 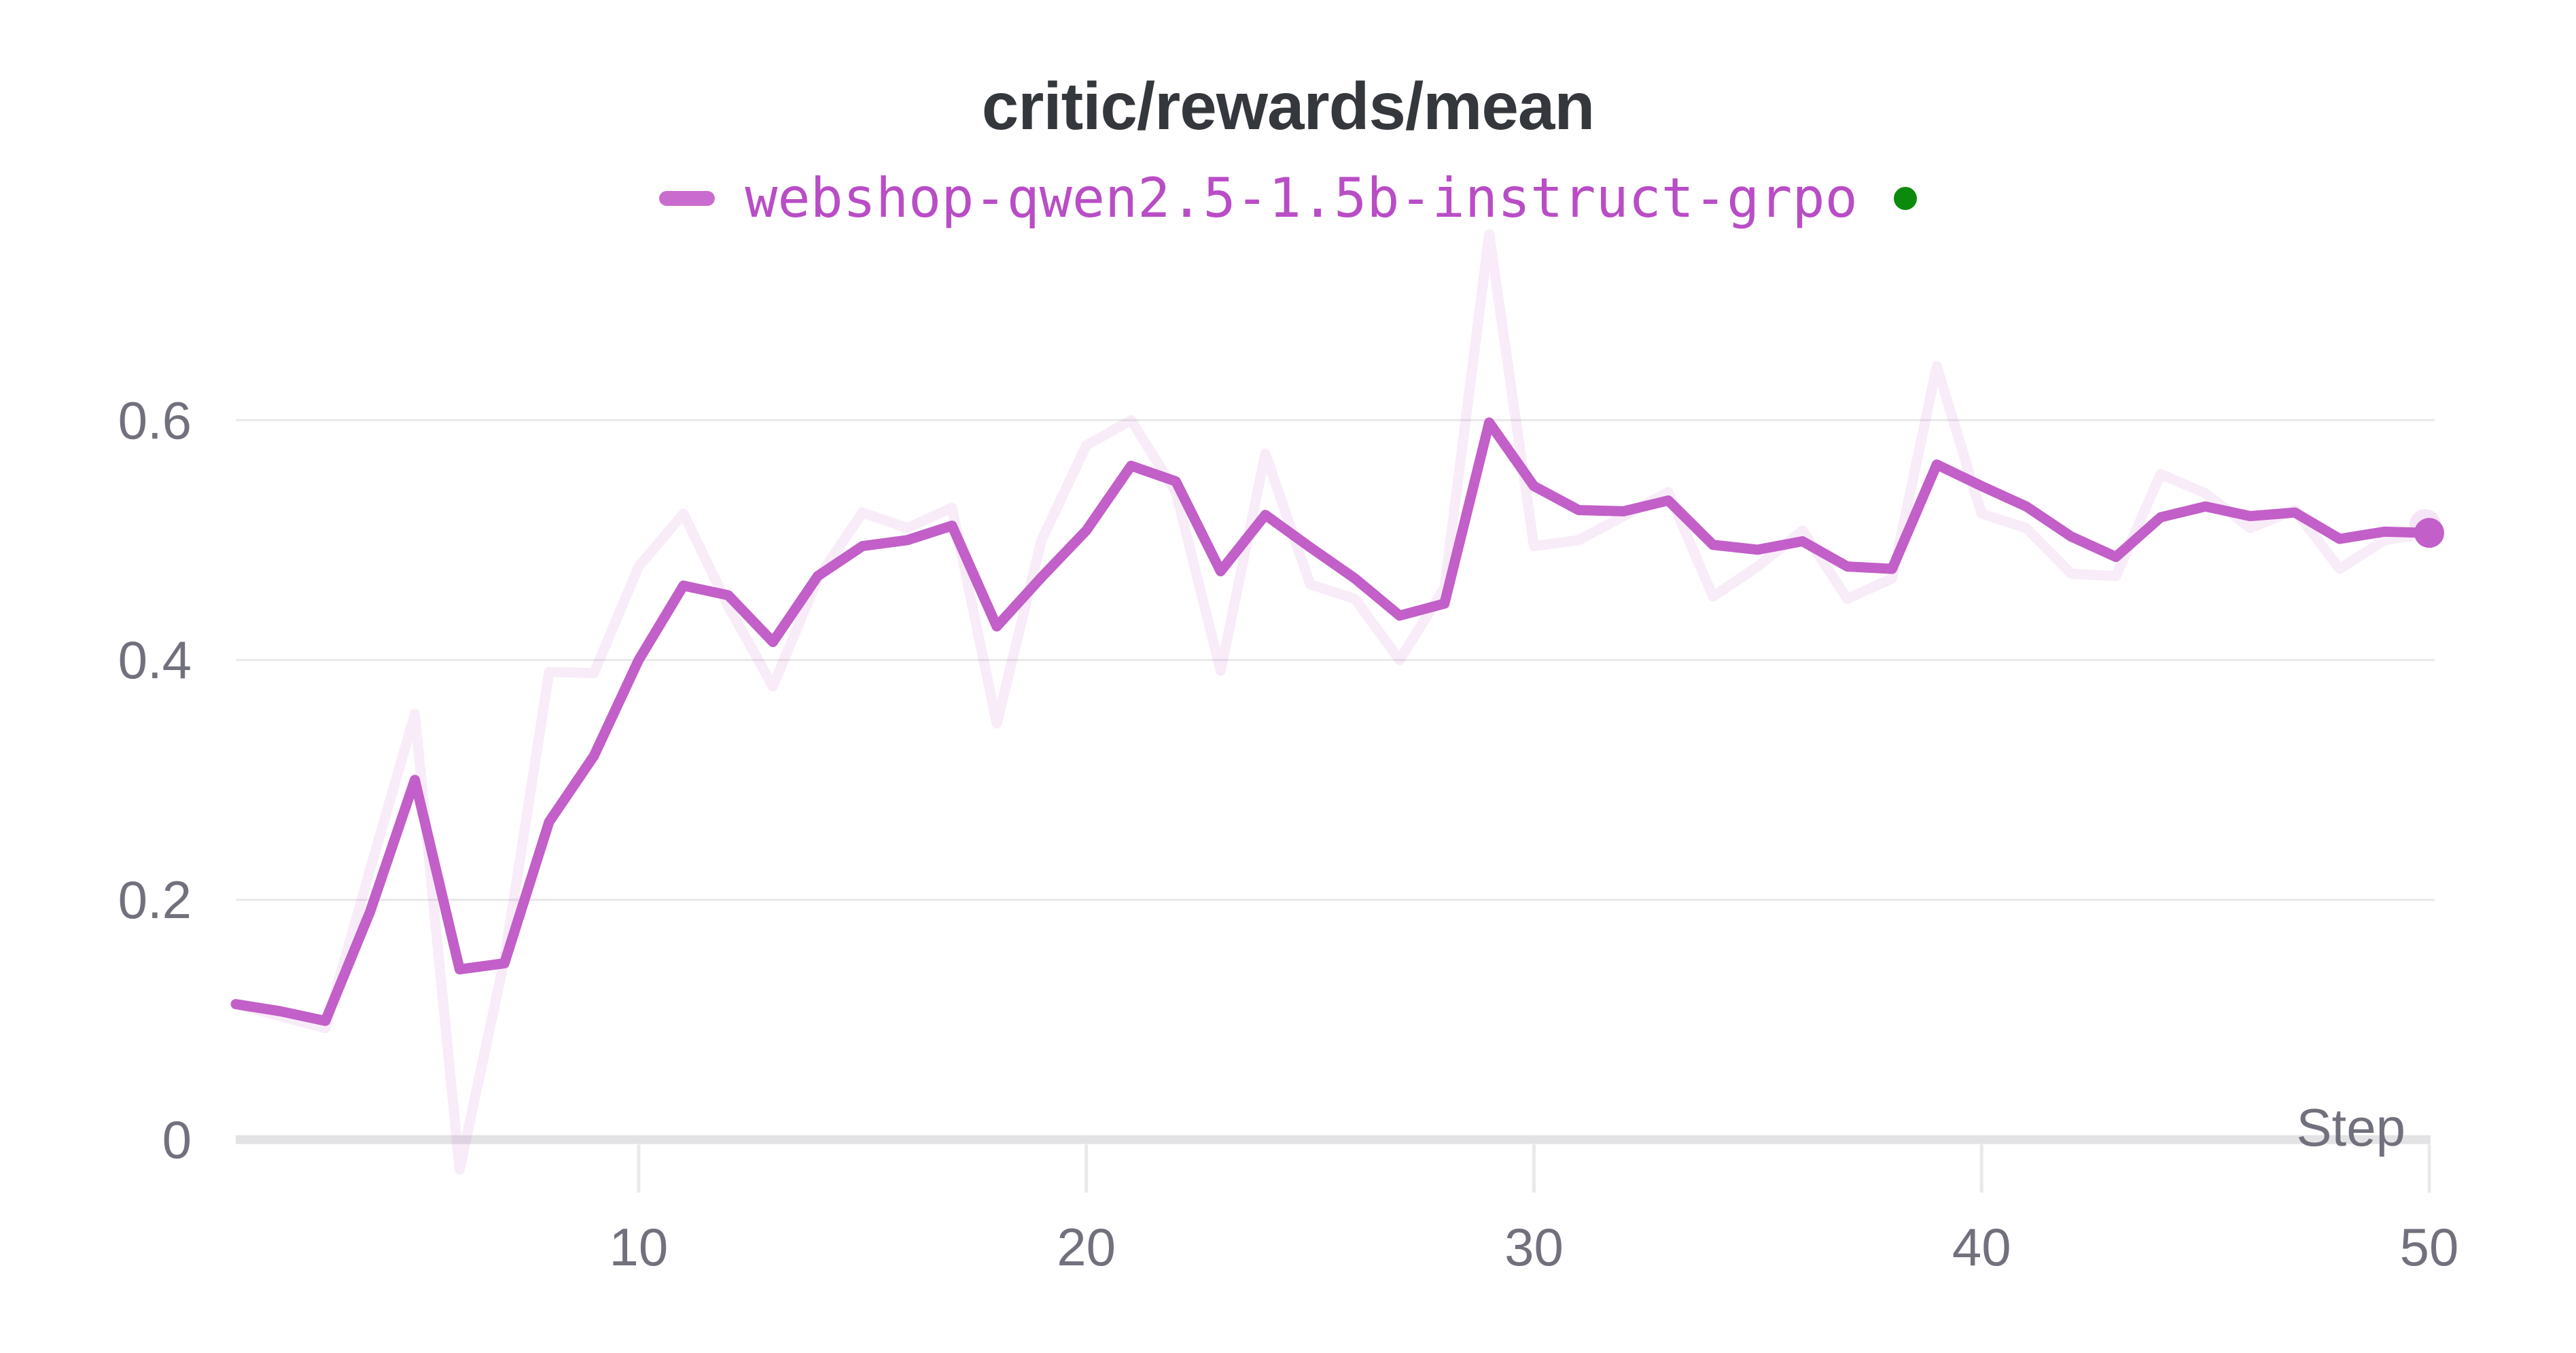 I want to click on legend: webshop-qwen2.5-1.5b-instruct-grpo, so click(x=1288, y=198).